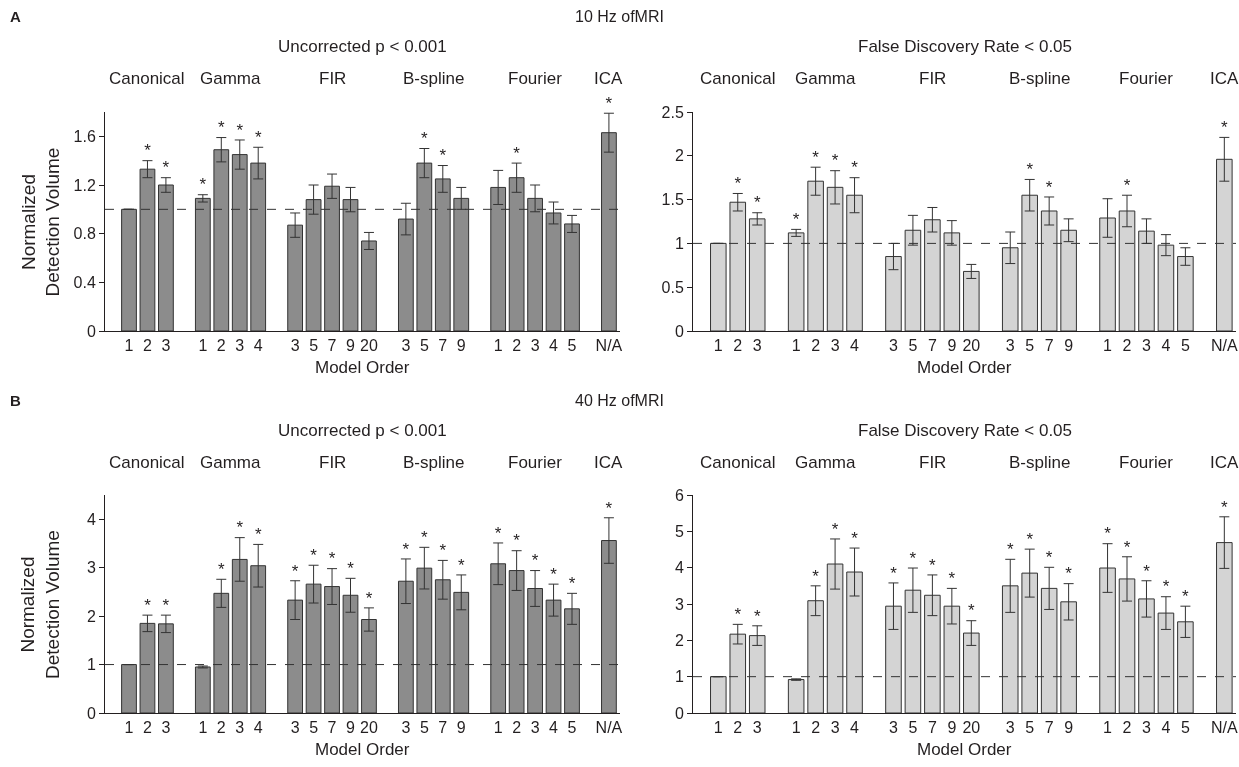  What do you see at coordinates (362, 430) in the screenshot?
I see `chart-title: Uncorrected p < 0.001` at bounding box center [362, 430].